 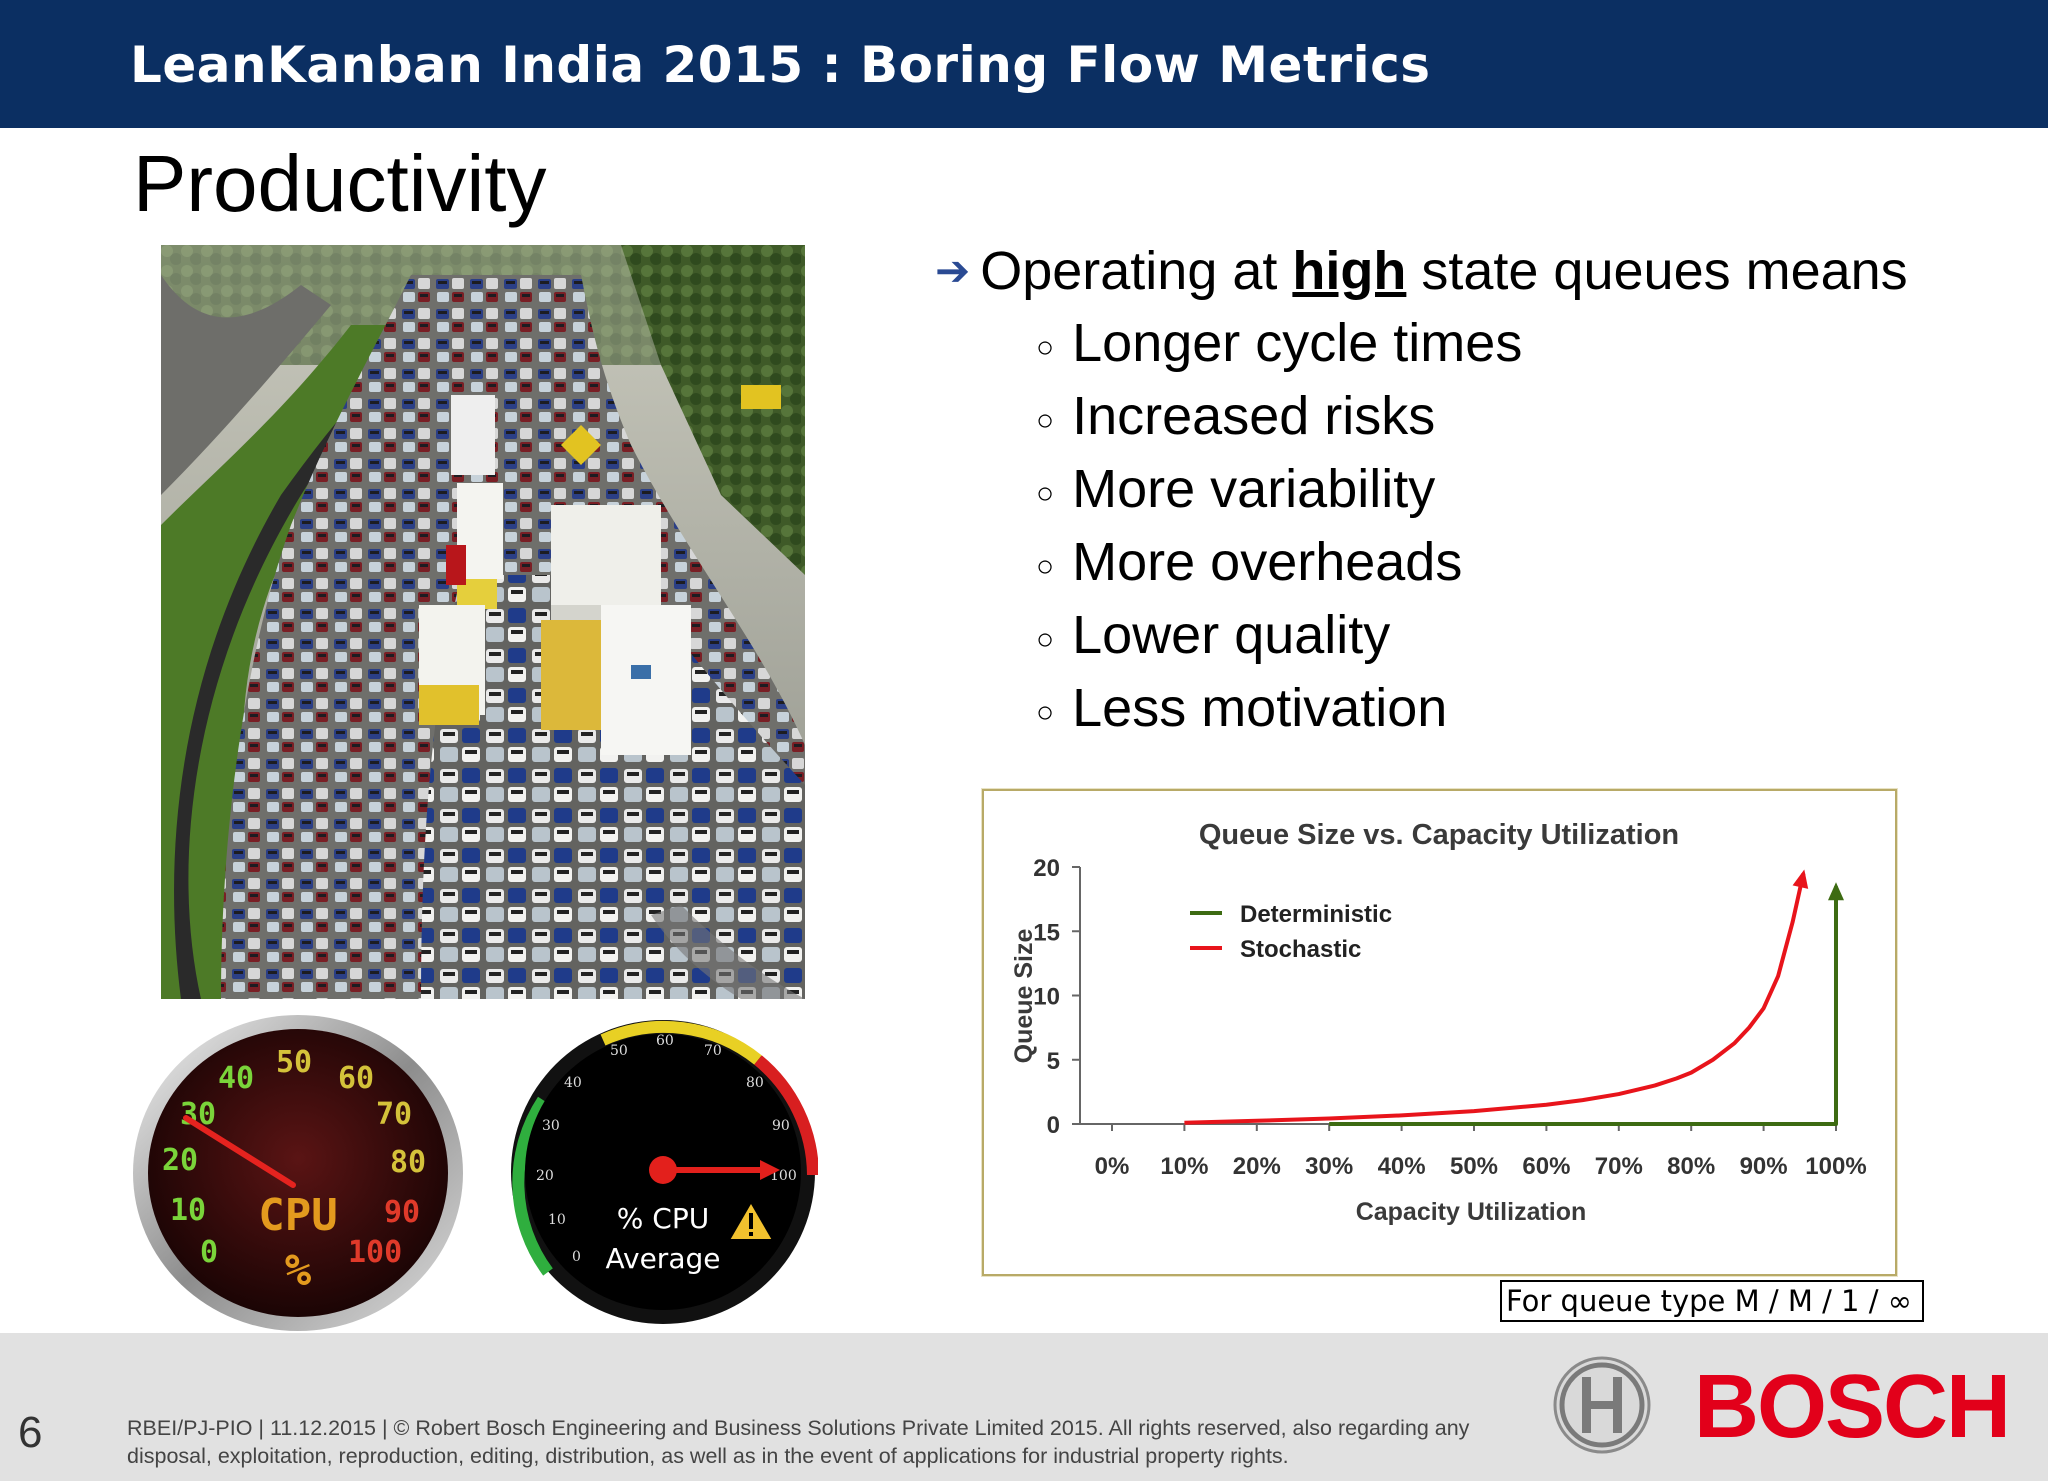 What do you see at coordinates (1712, 1301) in the screenshot?
I see `queue-type-note: For queue type M / M / 1 / ∞` at bounding box center [1712, 1301].